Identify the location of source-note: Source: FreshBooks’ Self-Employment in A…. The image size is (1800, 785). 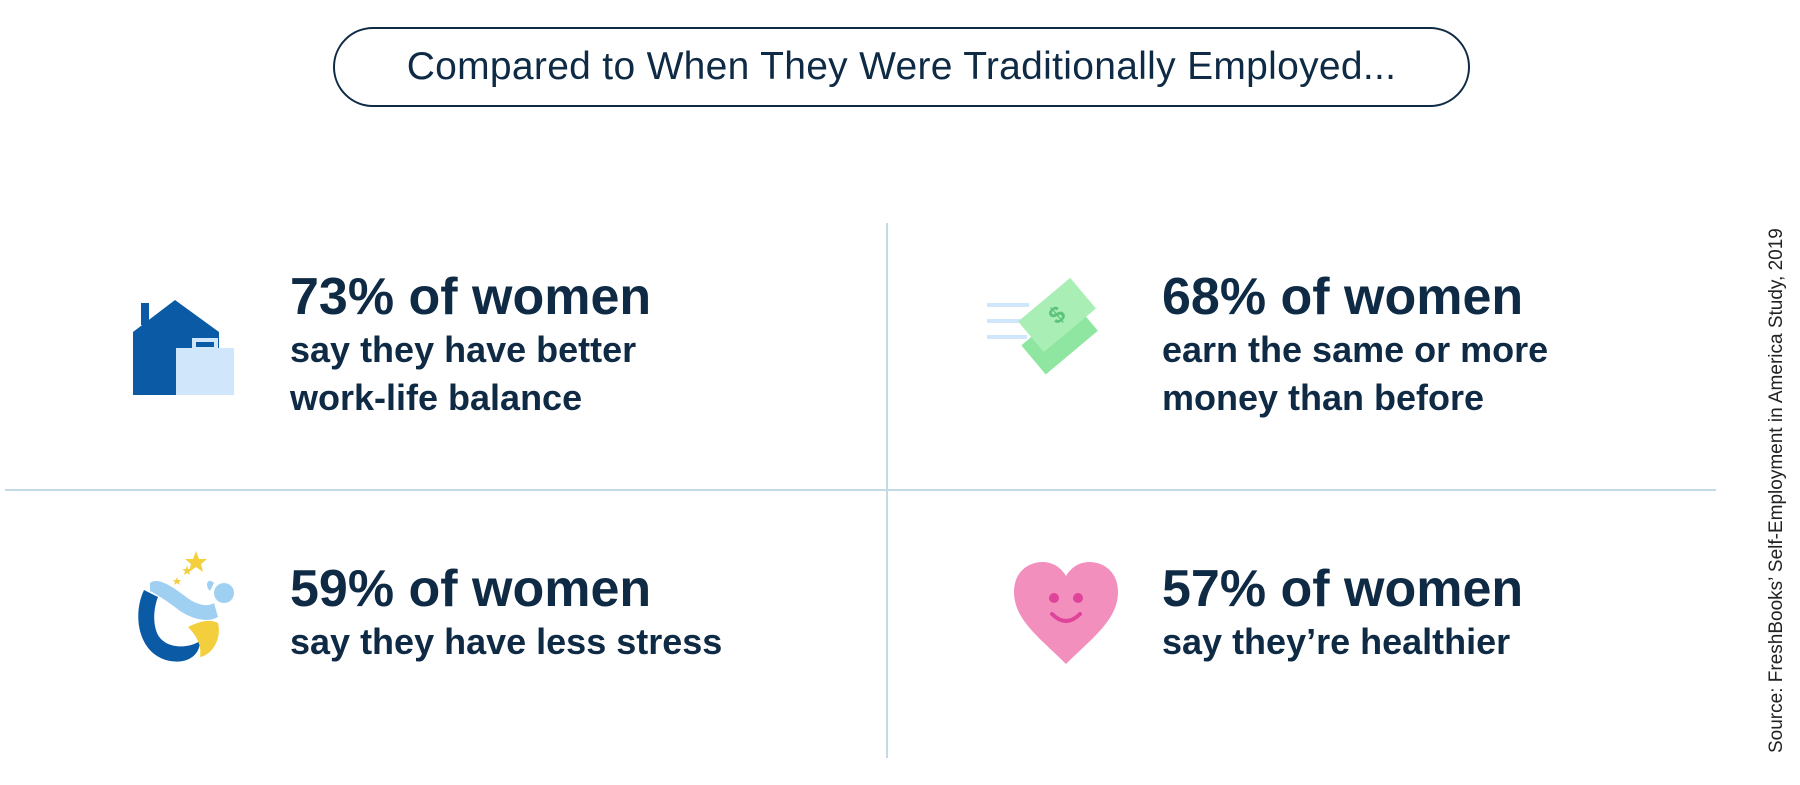
(1776, 490).